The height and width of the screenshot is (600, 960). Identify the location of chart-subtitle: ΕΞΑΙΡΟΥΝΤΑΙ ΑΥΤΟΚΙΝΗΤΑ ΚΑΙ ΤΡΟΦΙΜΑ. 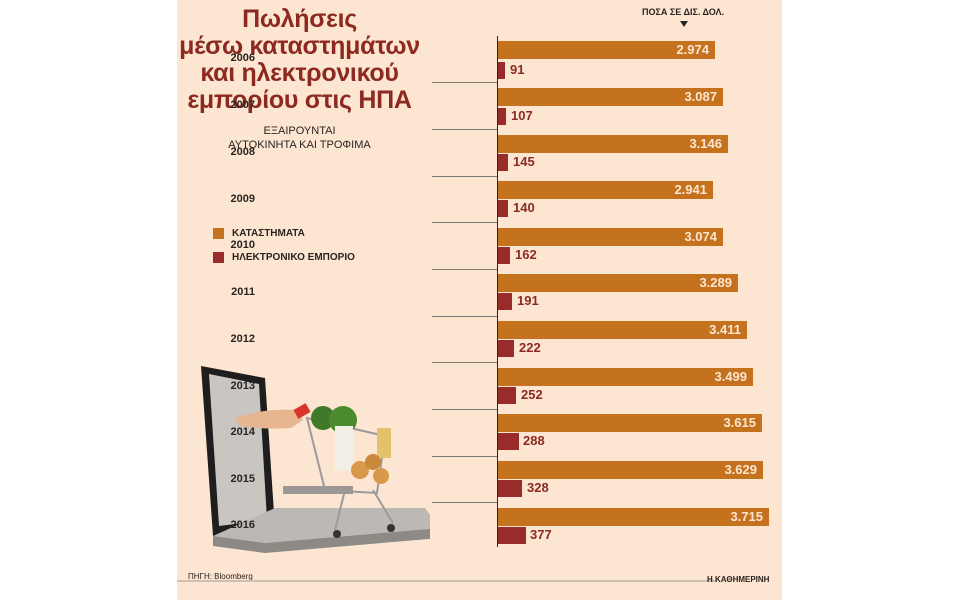
(299, 138).